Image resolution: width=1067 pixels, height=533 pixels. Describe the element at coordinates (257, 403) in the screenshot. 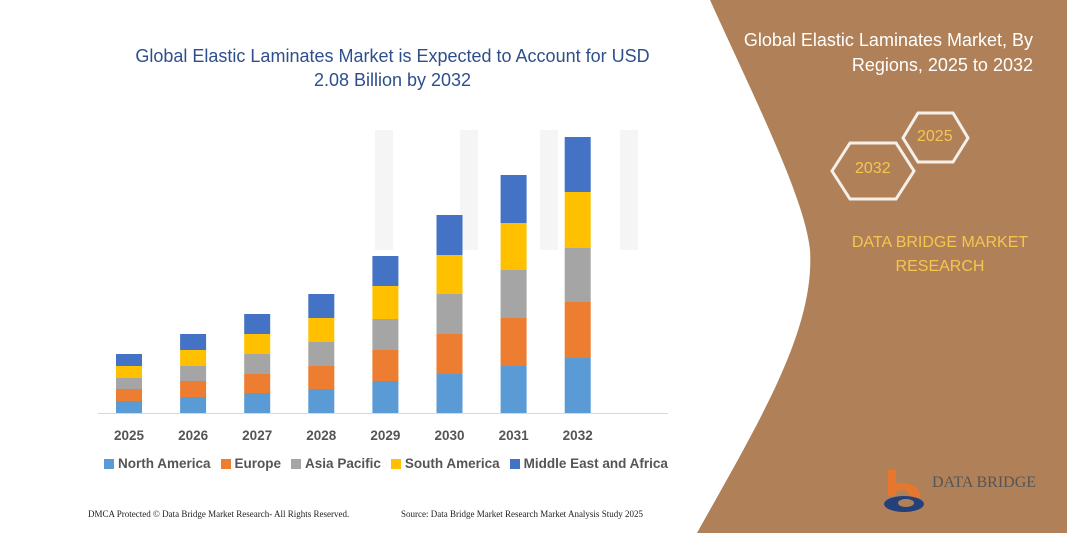

I see `bar-segment-2027-north-america` at that location.